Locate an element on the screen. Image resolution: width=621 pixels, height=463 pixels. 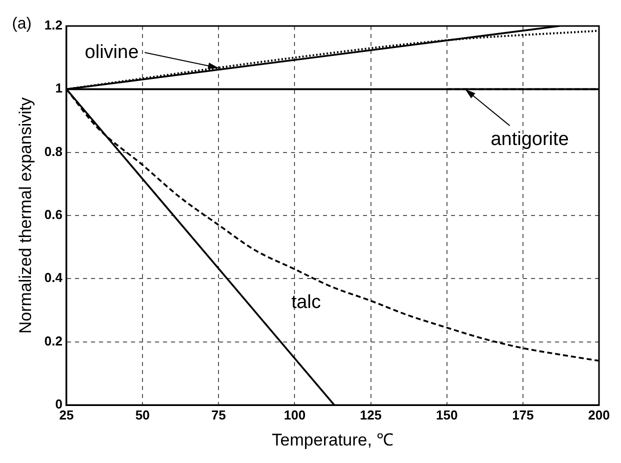
x-tick-label: 175 is located at coordinates (523, 414).